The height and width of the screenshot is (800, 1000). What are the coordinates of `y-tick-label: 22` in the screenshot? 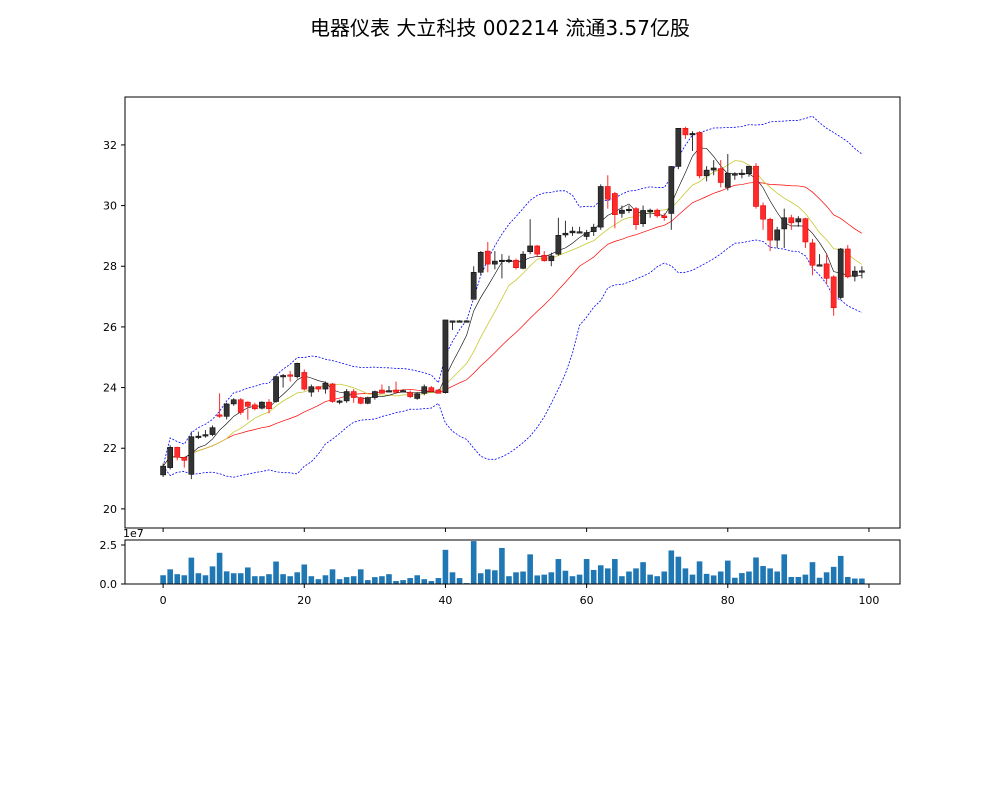 It's located at (110, 448).